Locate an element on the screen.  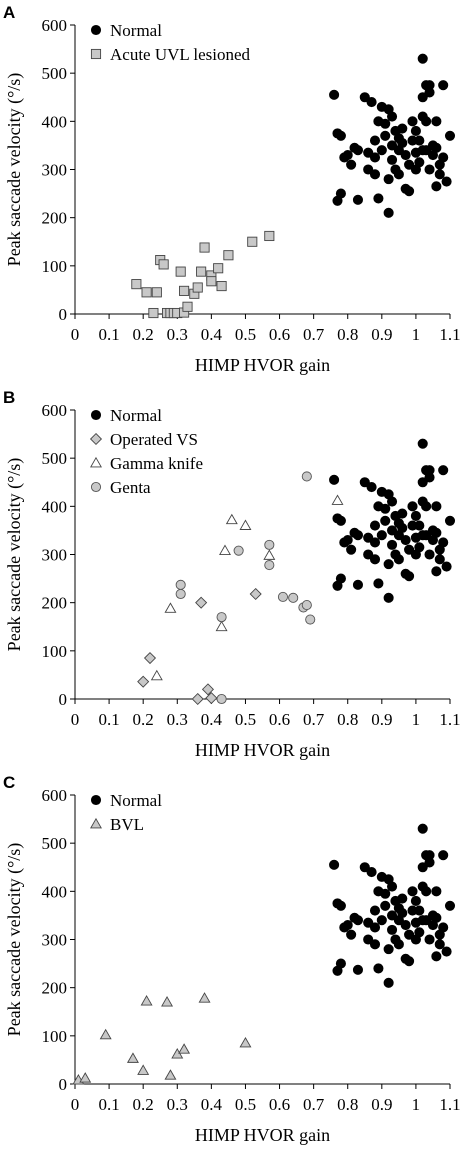
legend-label: Operated VS is located at coordinates (154, 439).